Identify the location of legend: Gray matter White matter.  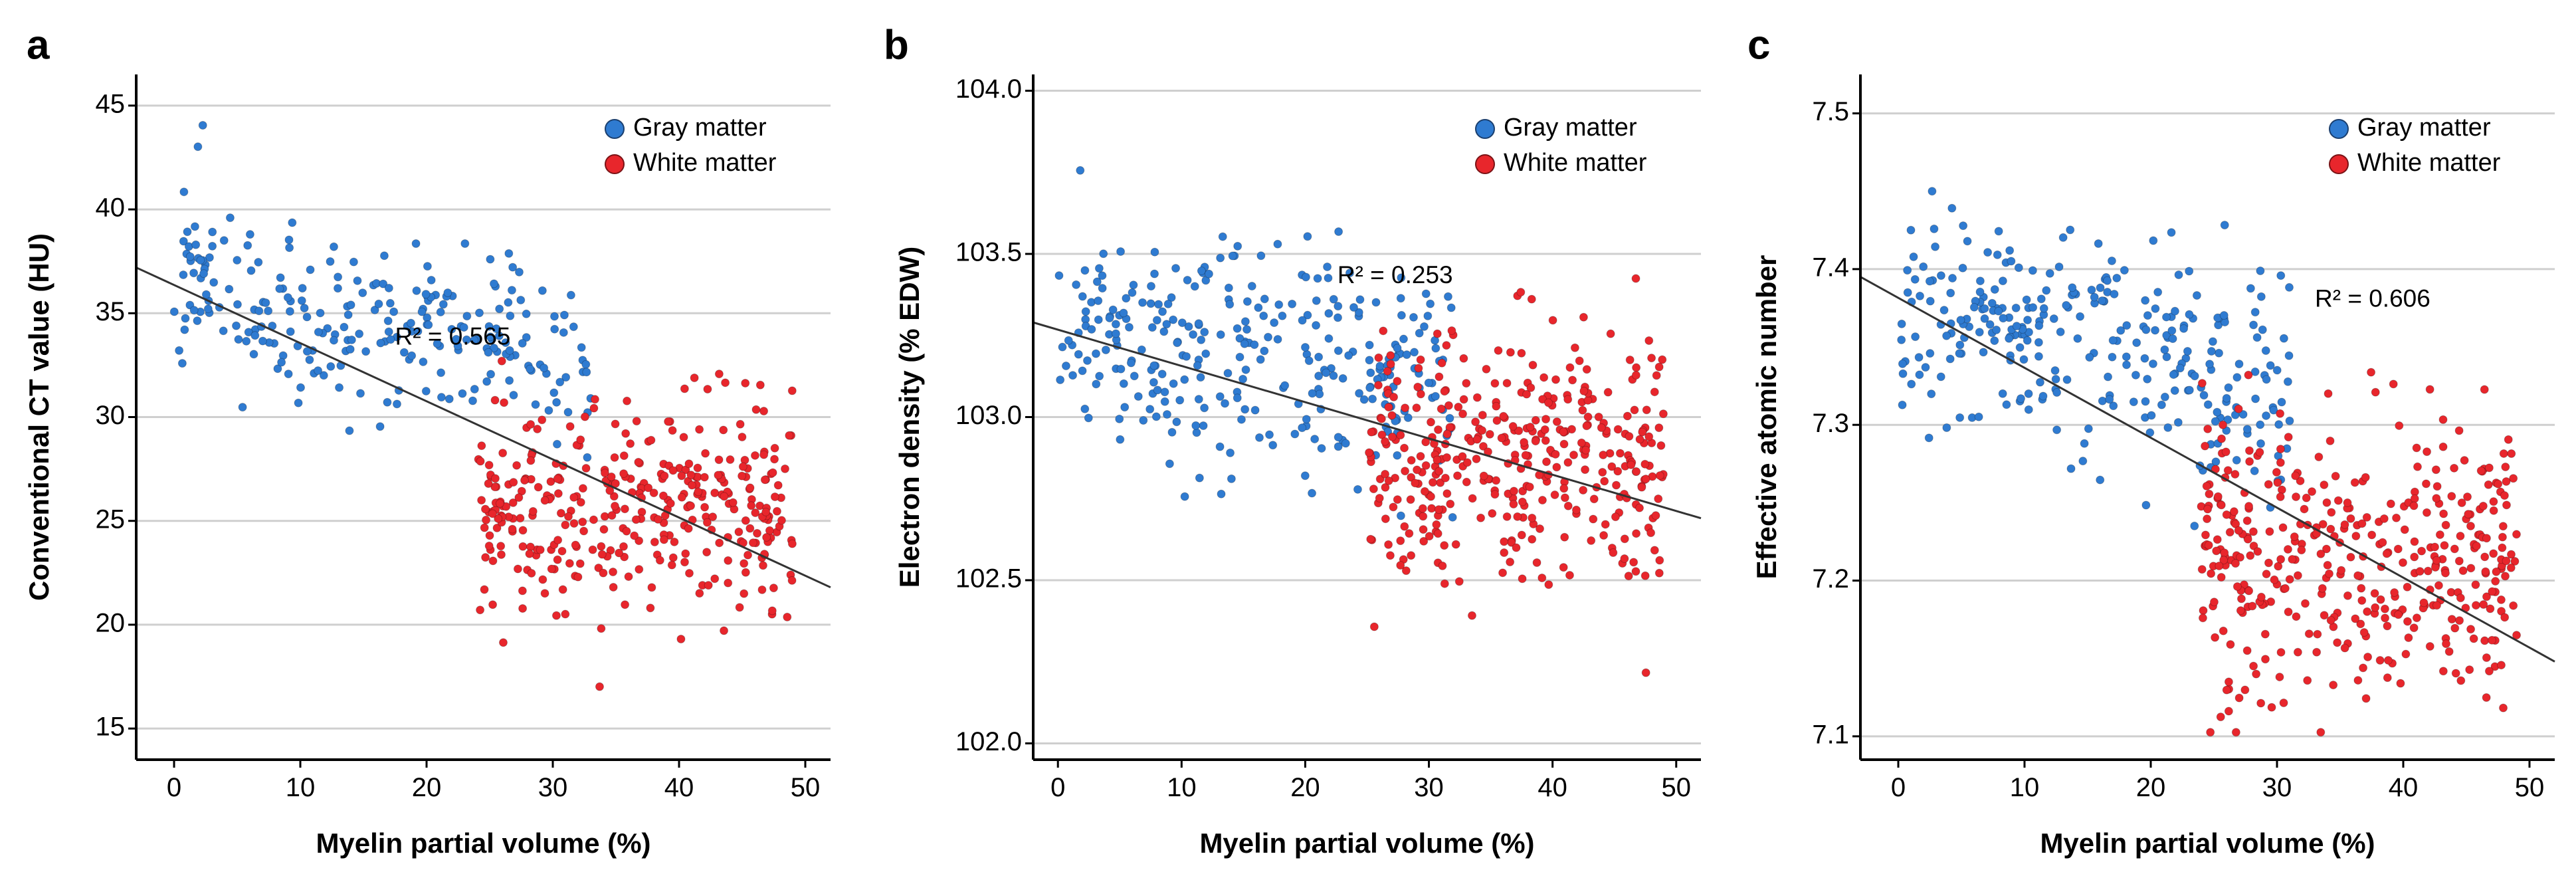
(2415, 145).